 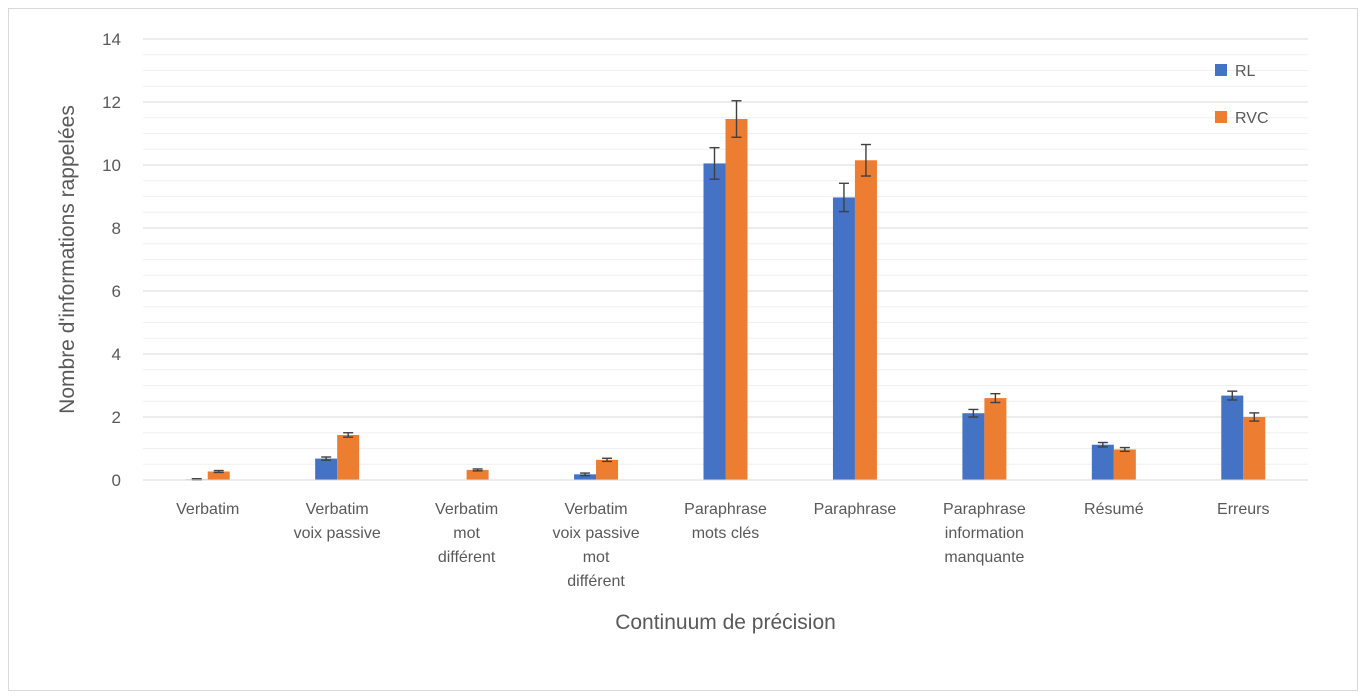 I want to click on legend-label-rl: RL, so click(x=1245, y=71).